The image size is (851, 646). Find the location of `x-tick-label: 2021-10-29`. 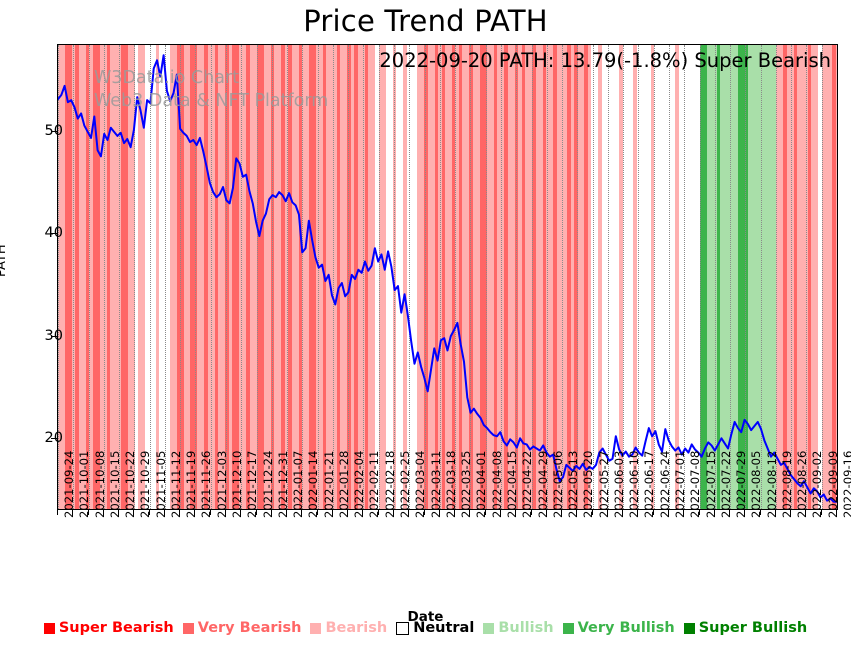

x-tick-label: 2021-10-29 is located at coordinates (145, 484).